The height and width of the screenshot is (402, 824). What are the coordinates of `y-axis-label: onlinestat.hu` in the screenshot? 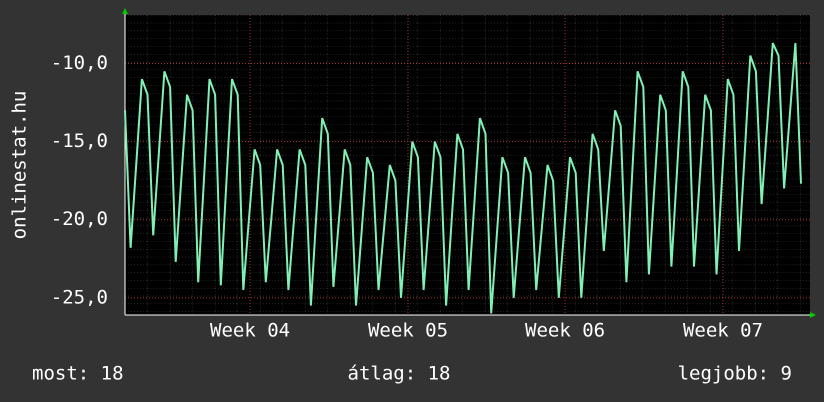 It's located at (20, 165).